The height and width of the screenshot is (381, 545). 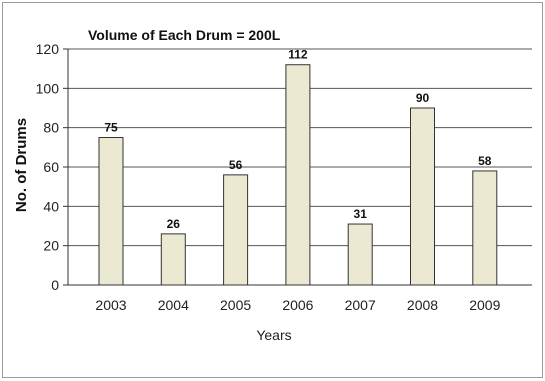 I want to click on y-axis-title: No. of Drums, so click(x=21, y=165).